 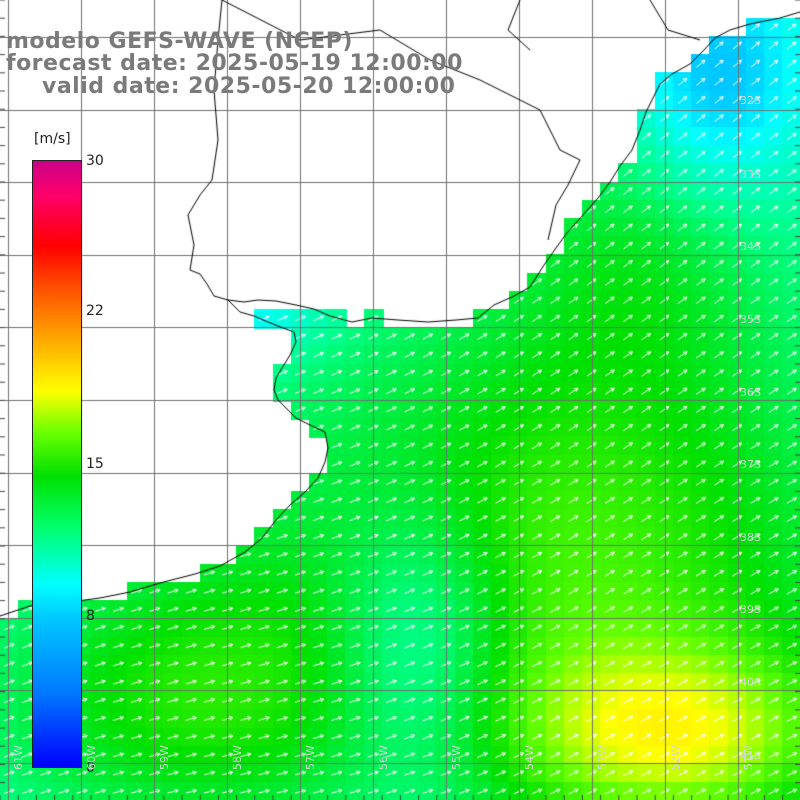 What do you see at coordinates (95, 464) in the screenshot?
I see `colorbar-tick-15: 15` at bounding box center [95, 464].